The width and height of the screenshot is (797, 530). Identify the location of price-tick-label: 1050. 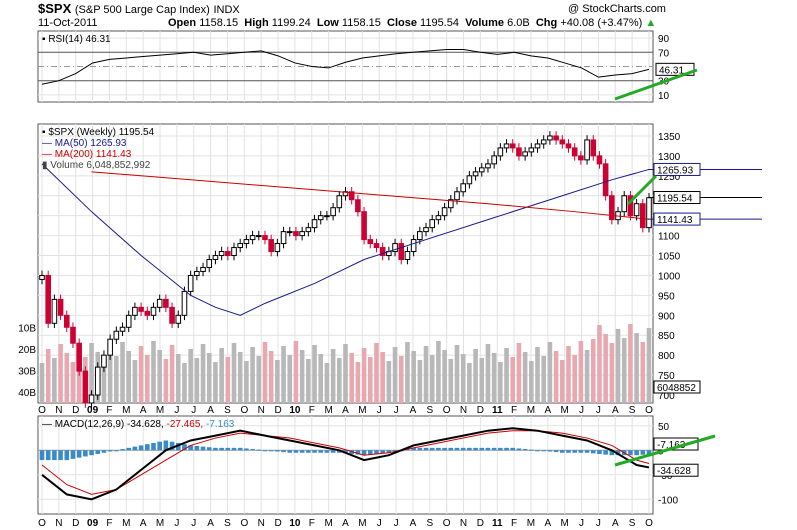
(669, 257).